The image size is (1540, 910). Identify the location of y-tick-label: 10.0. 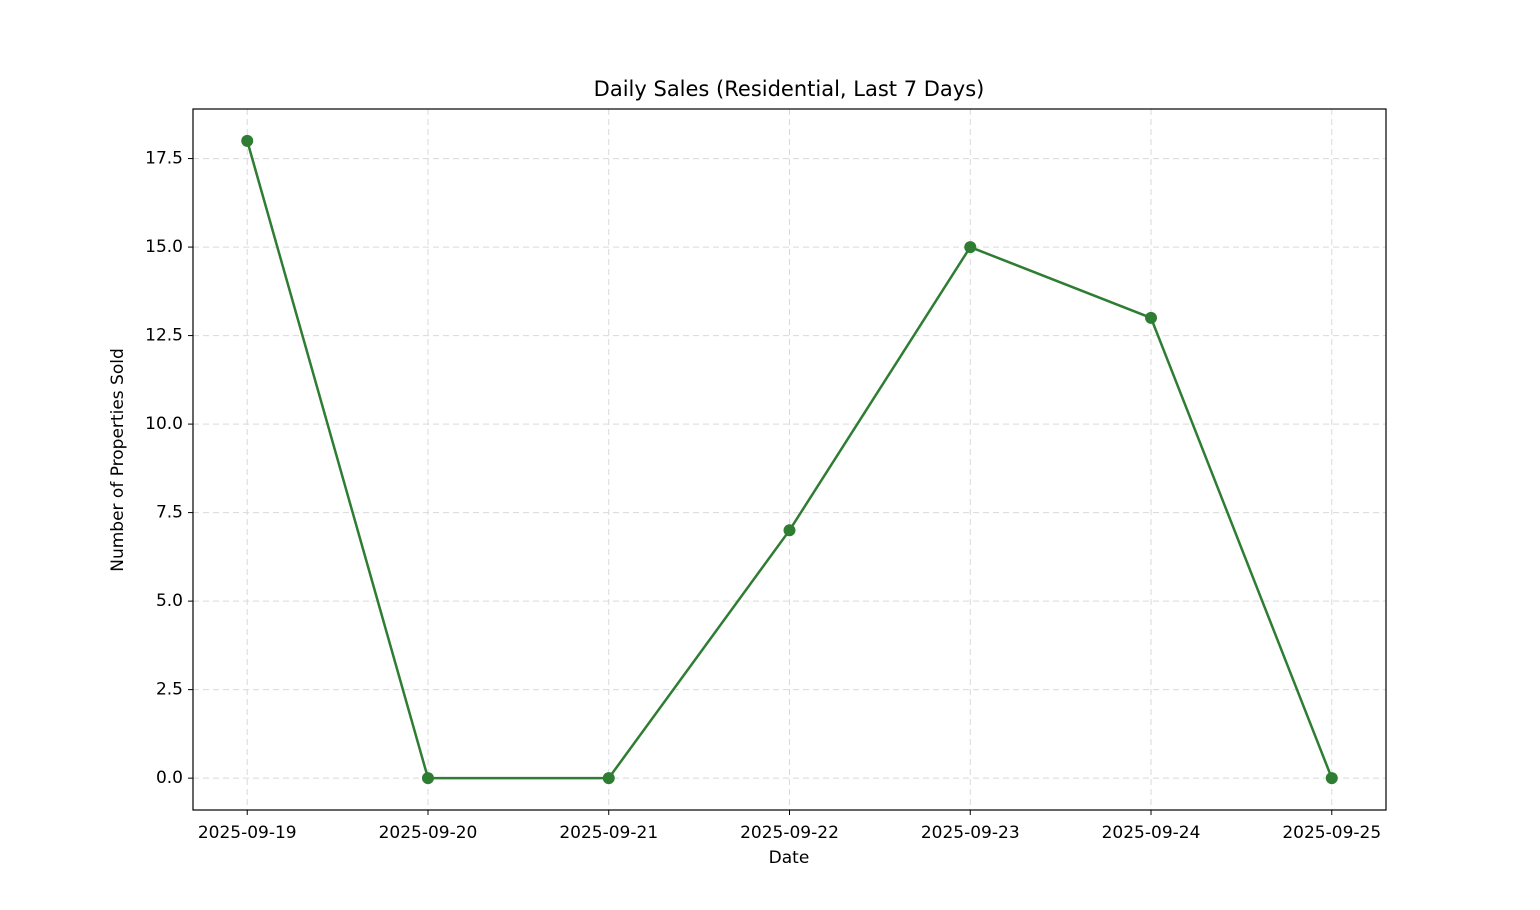
(164, 424).